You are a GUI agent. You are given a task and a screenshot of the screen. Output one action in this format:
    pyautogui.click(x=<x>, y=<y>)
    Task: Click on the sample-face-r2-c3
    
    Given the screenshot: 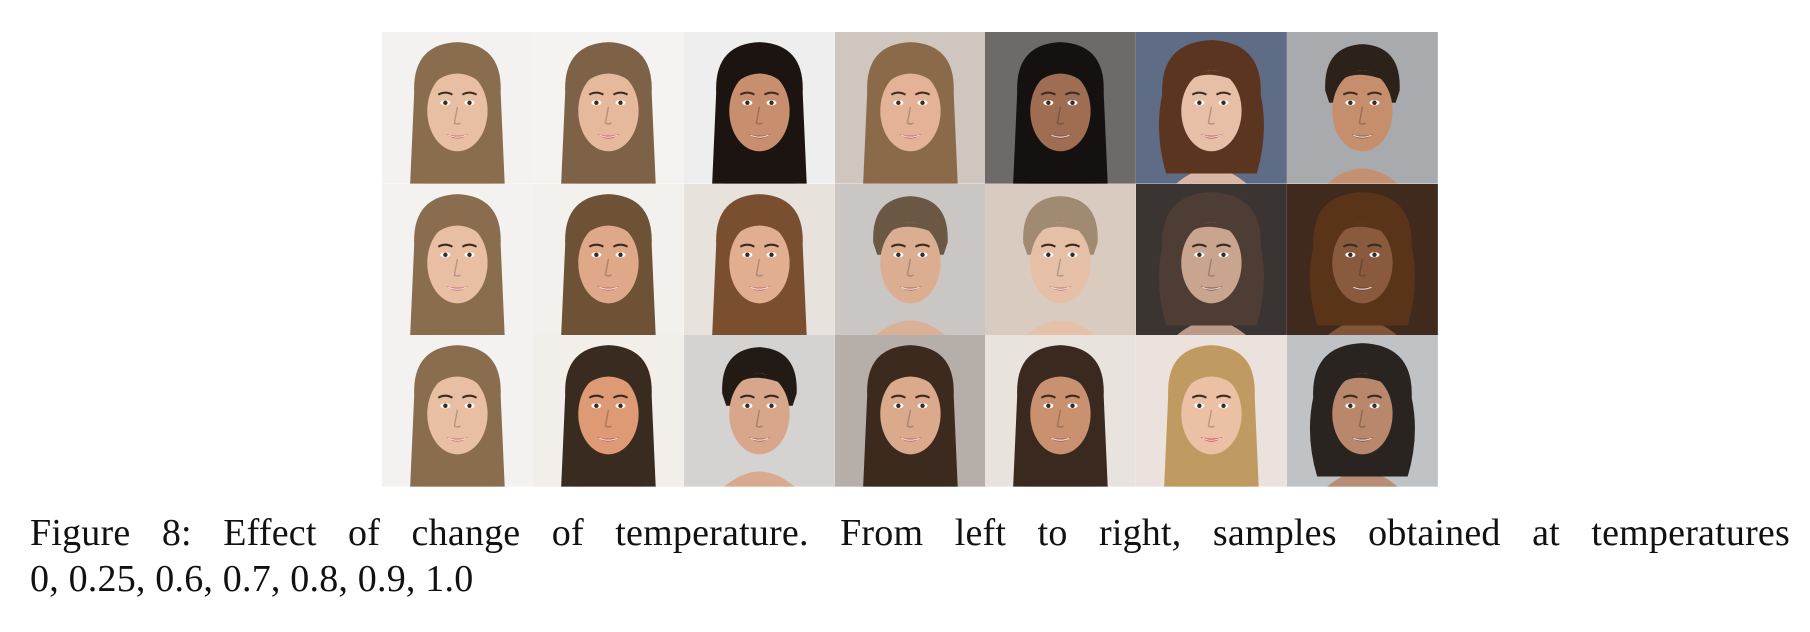 What is the action you would take?
    pyautogui.click(x=759, y=259)
    